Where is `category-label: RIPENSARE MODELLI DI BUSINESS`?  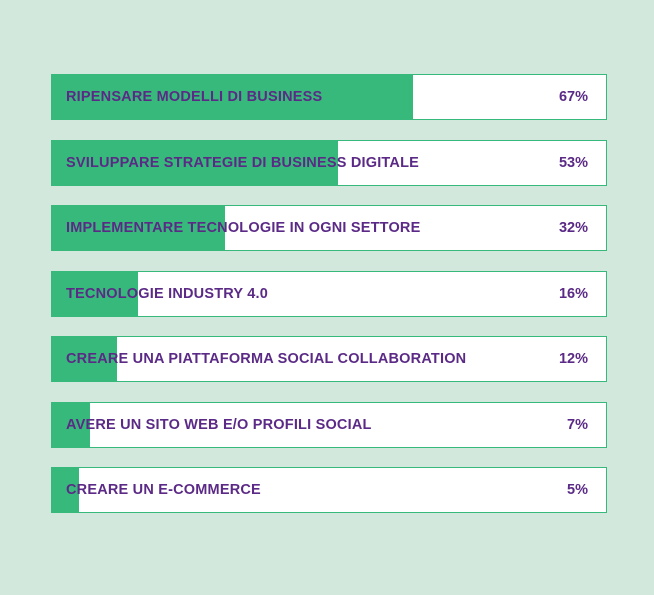 category-label: RIPENSARE MODELLI DI BUSINESS is located at coordinates (194, 97).